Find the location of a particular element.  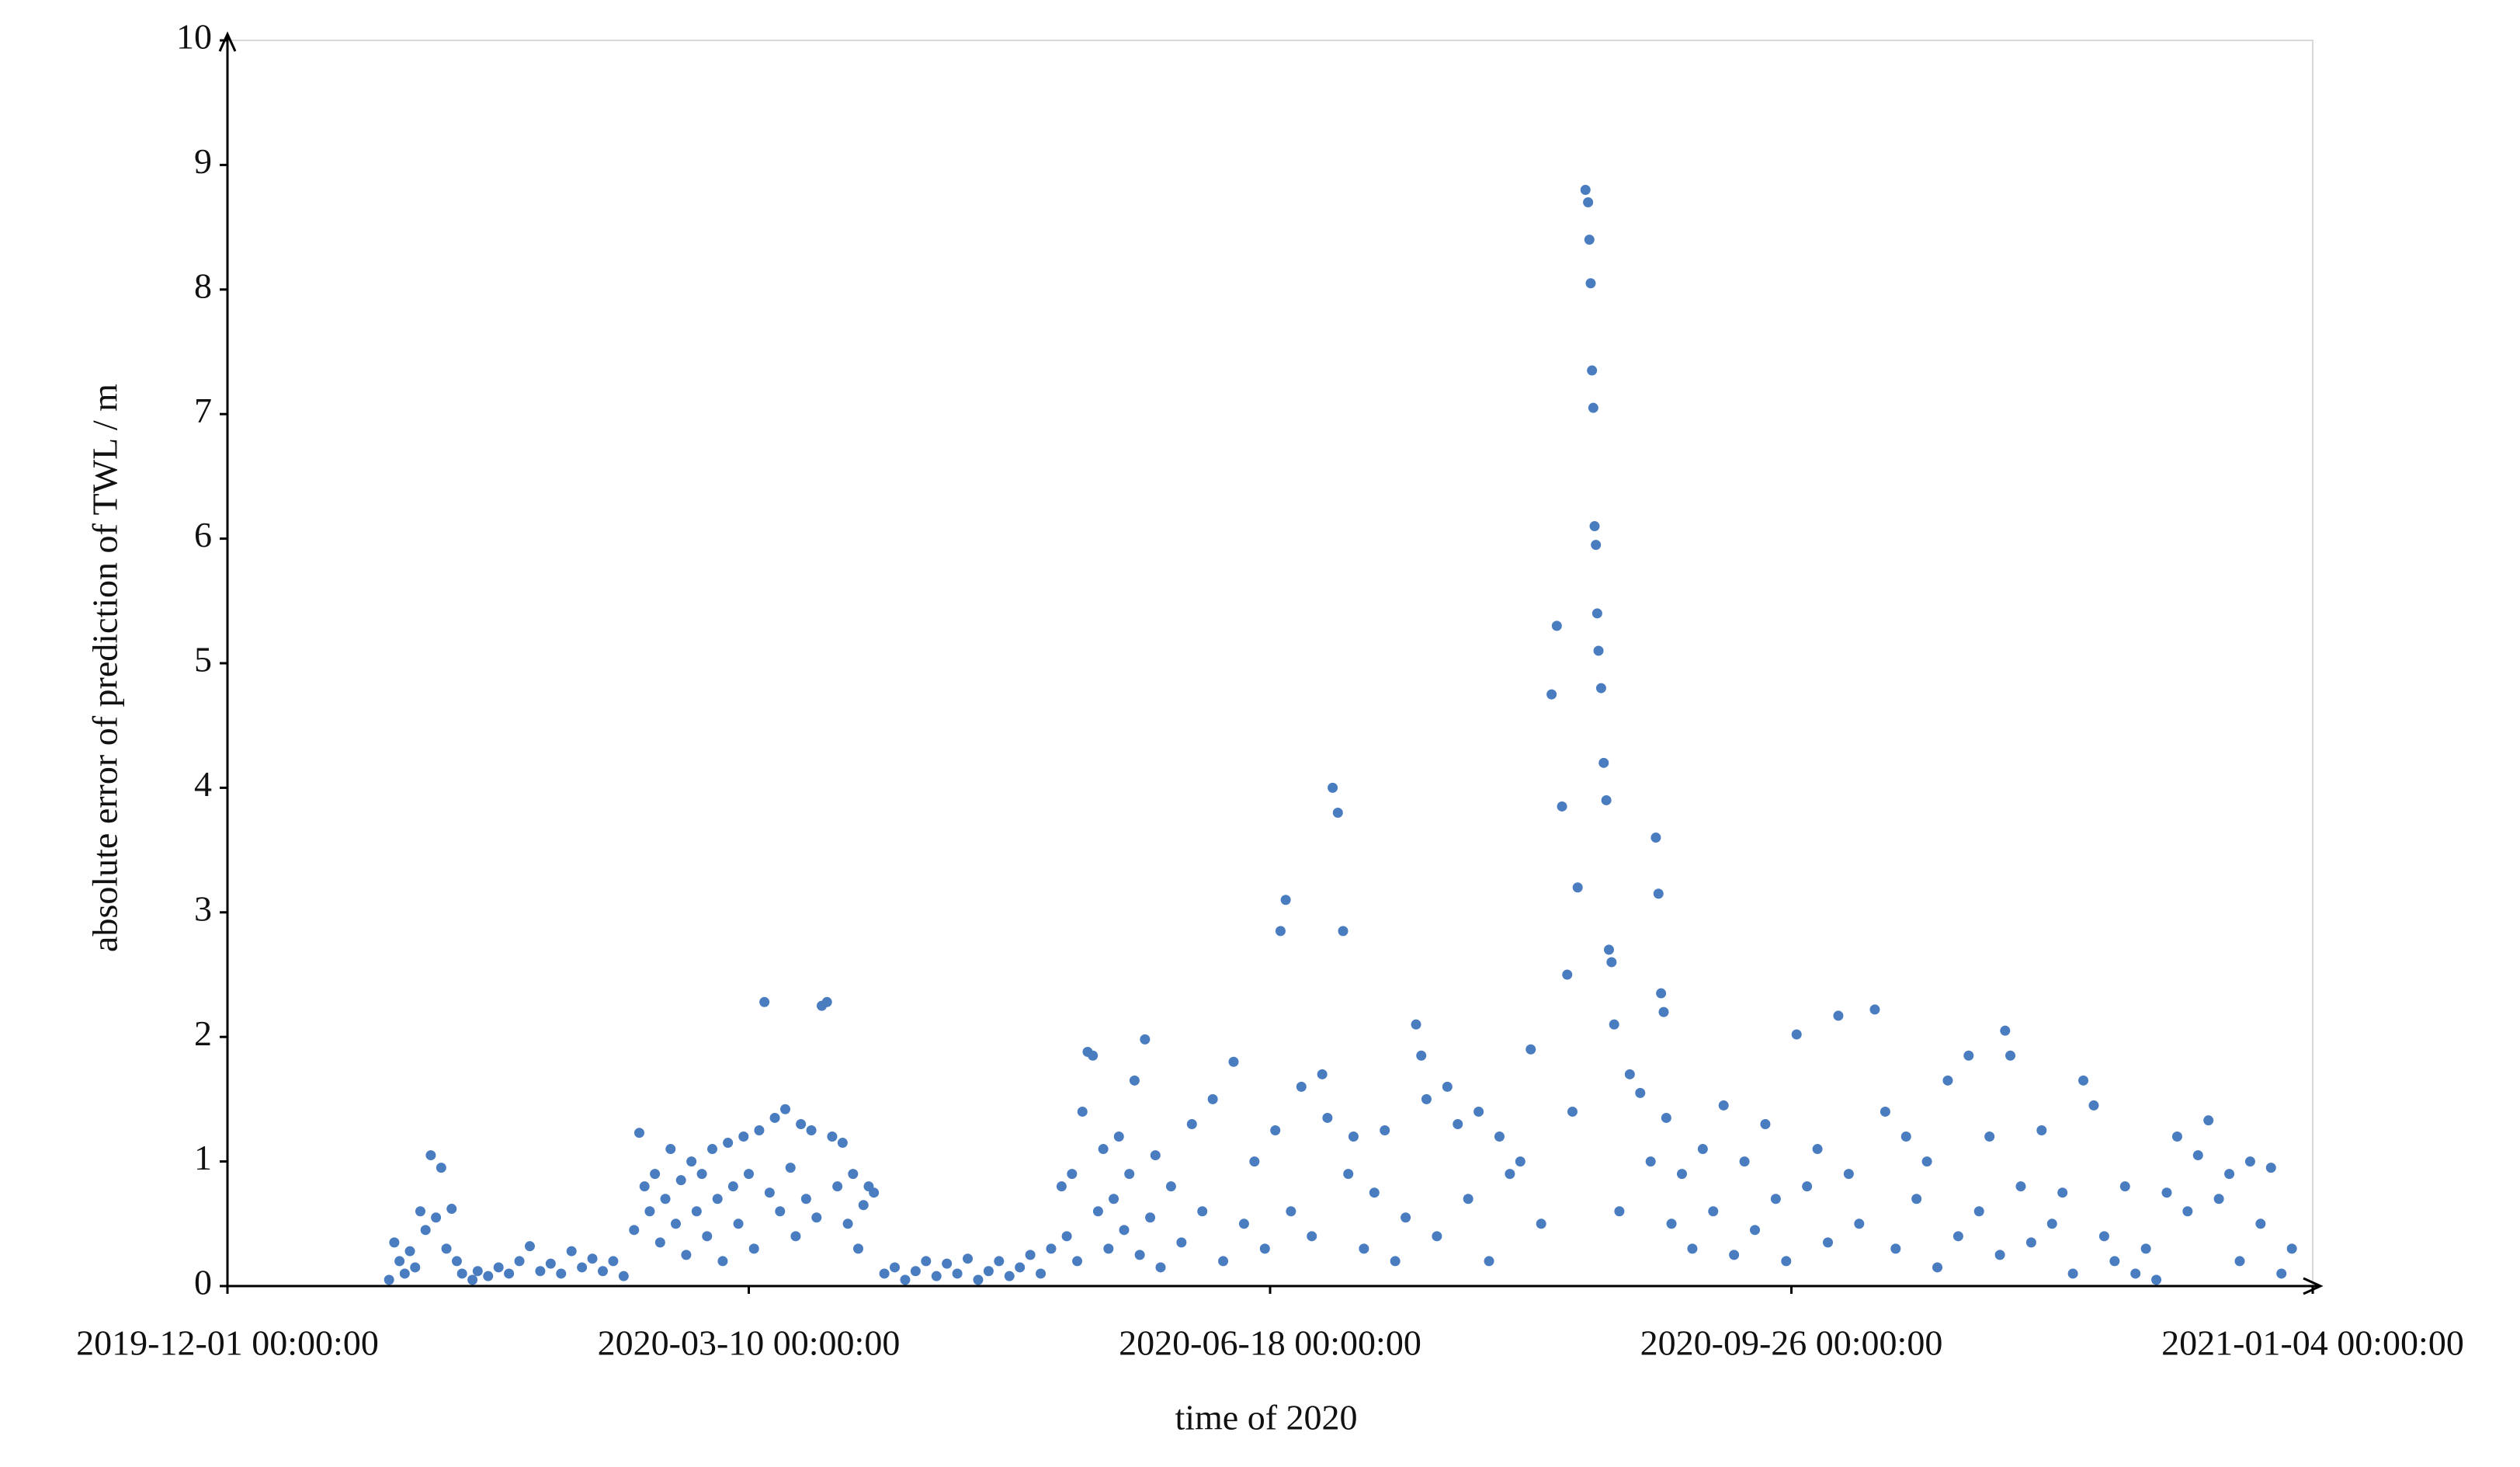

y-tick-label: 7 is located at coordinates (203, 410).